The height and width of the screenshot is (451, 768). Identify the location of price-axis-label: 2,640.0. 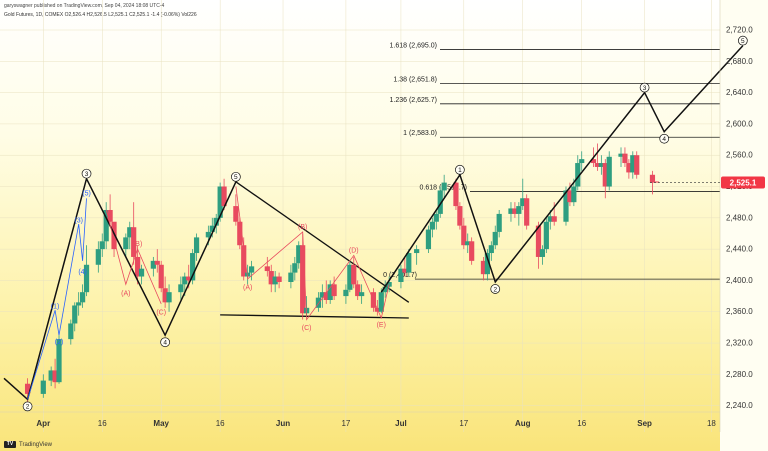
(739, 92).